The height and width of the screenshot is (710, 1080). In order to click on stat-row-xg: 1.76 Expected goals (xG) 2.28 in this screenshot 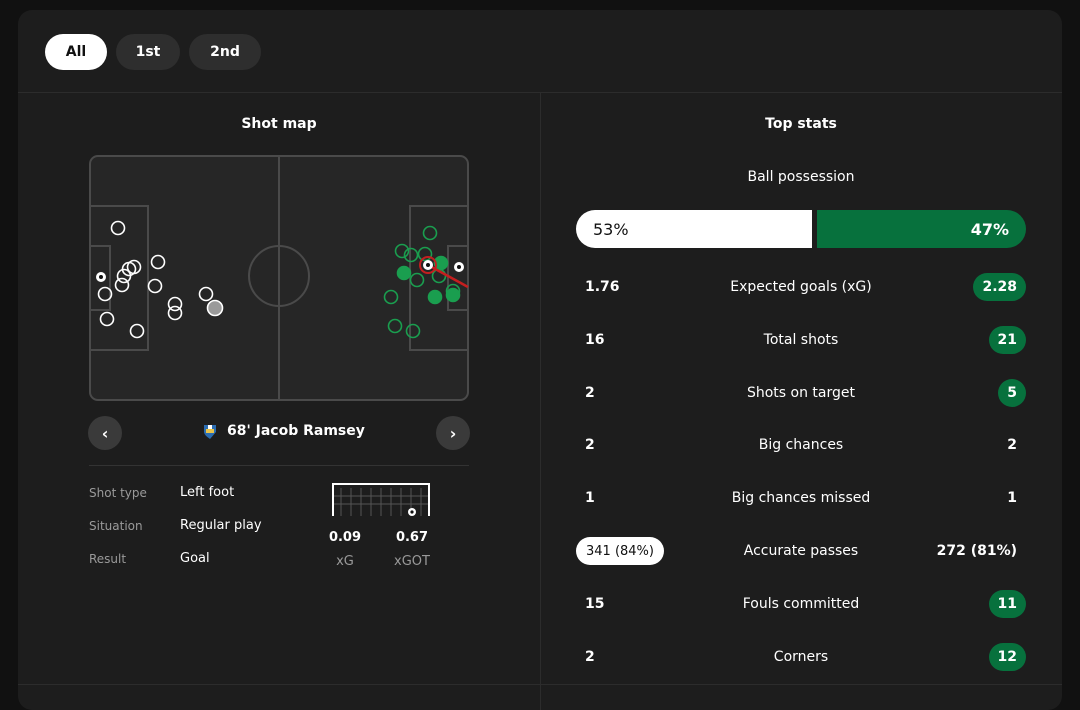, I will do `click(801, 287)`.